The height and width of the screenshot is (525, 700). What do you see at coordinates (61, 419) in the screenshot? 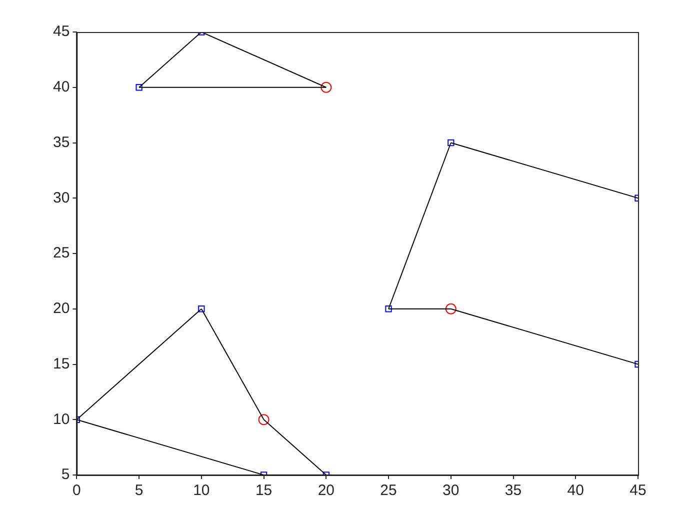
I see `y-tick-label: 10` at bounding box center [61, 419].